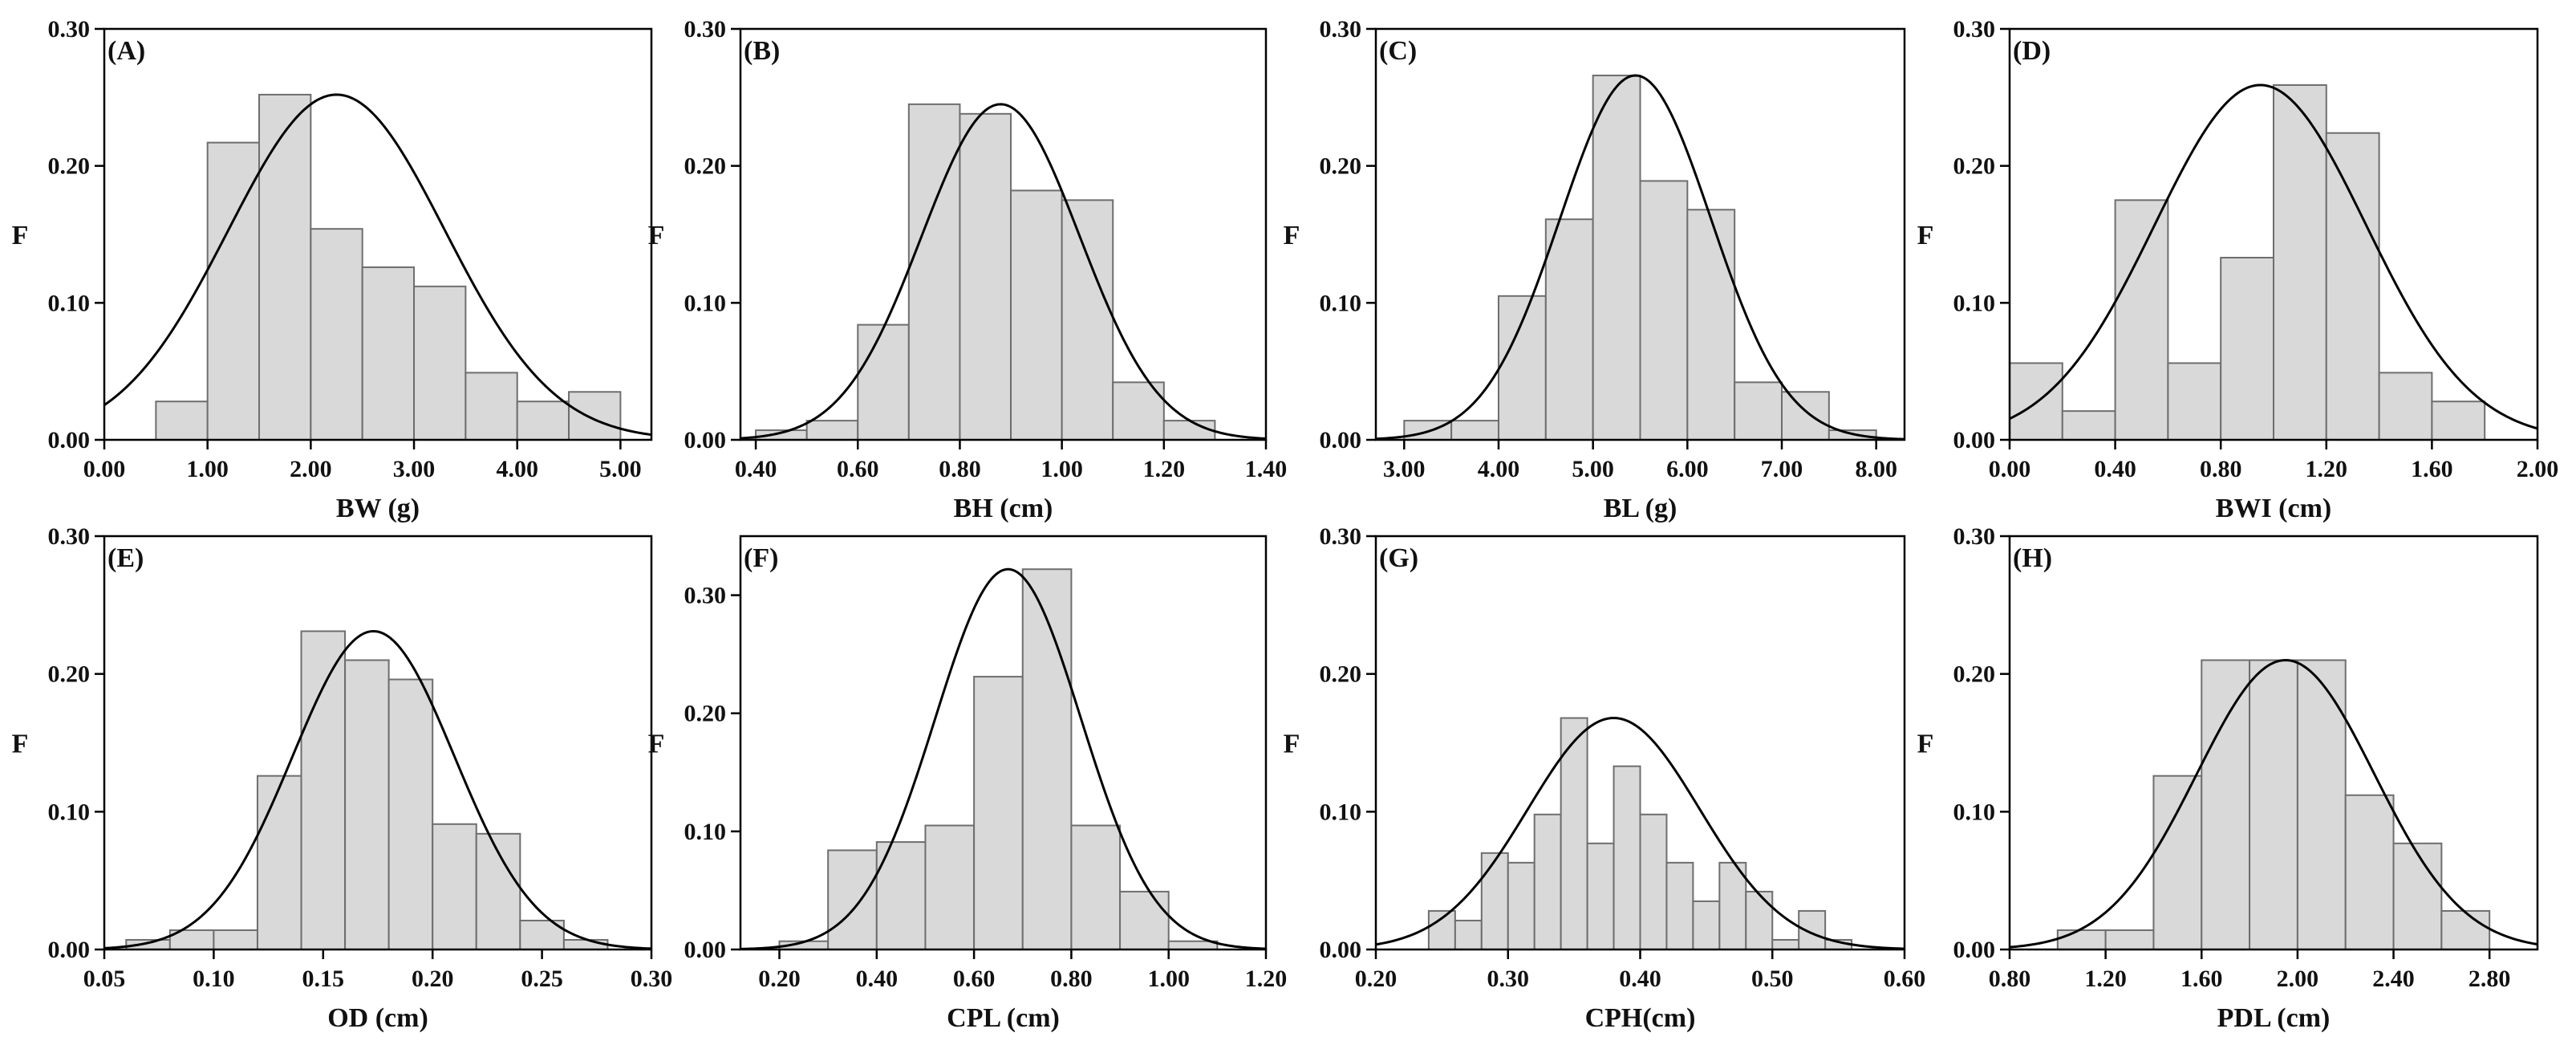 The width and height of the screenshot is (2576, 1045). What do you see at coordinates (378, 509) in the screenshot?
I see `x-axis-label: BW (g)` at bounding box center [378, 509].